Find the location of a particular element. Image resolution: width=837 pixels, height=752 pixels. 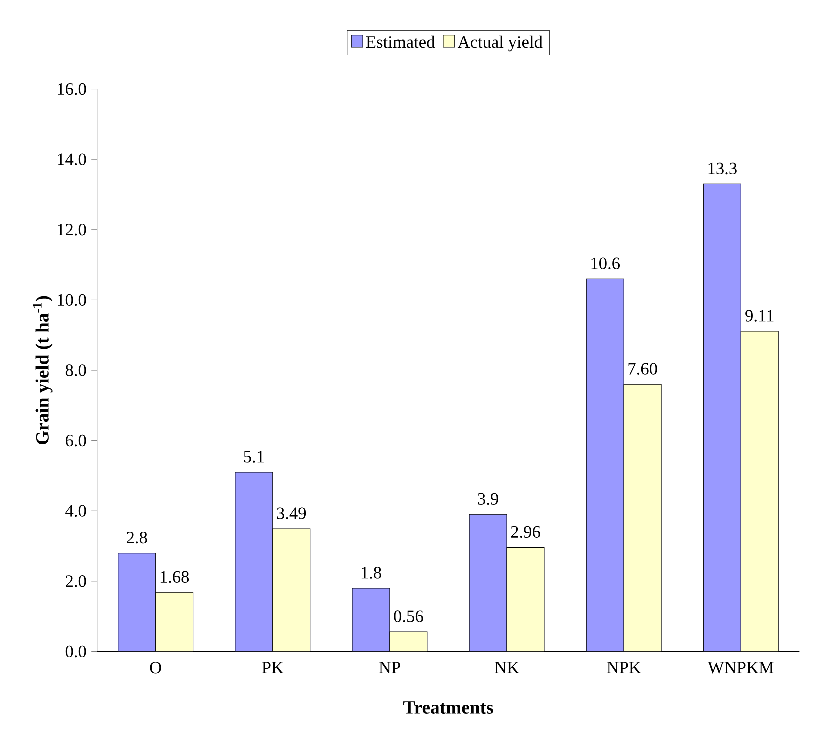

data-label: 13.3 is located at coordinates (722, 169).